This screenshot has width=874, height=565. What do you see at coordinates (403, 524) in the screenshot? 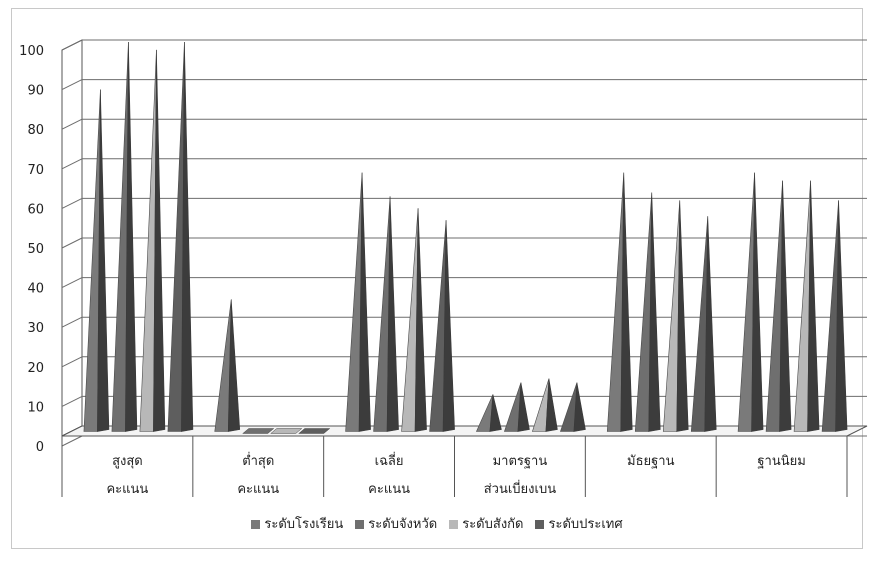
I see `legend-label: ระดับจังหวัด` at bounding box center [403, 524].